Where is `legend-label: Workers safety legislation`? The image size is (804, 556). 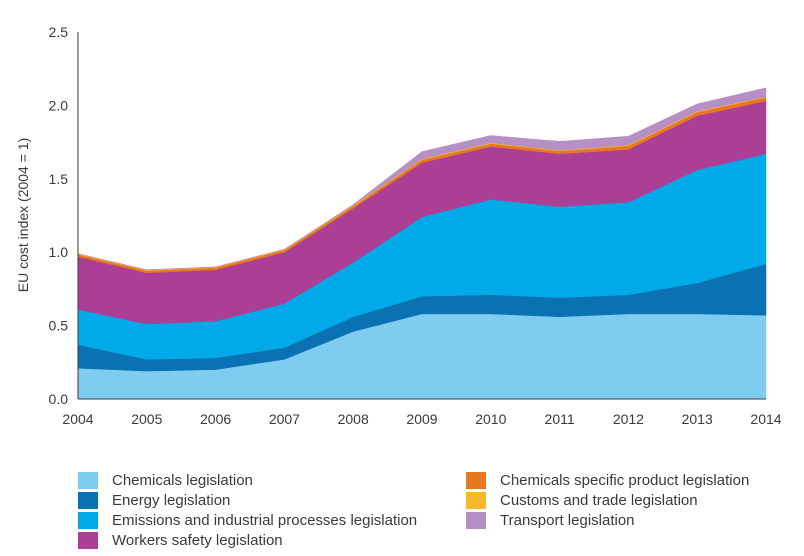
legend-label: Workers safety legislation is located at coordinates (197, 540).